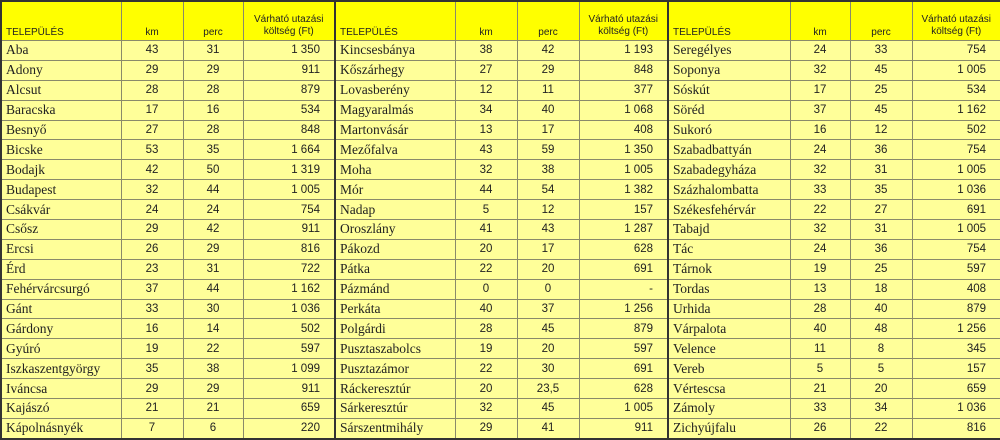 The height and width of the screenshot is (440, 1000). Describe the element at coordinates (623, 210) in the screenshot. I see `cost-value: 157` at that location.